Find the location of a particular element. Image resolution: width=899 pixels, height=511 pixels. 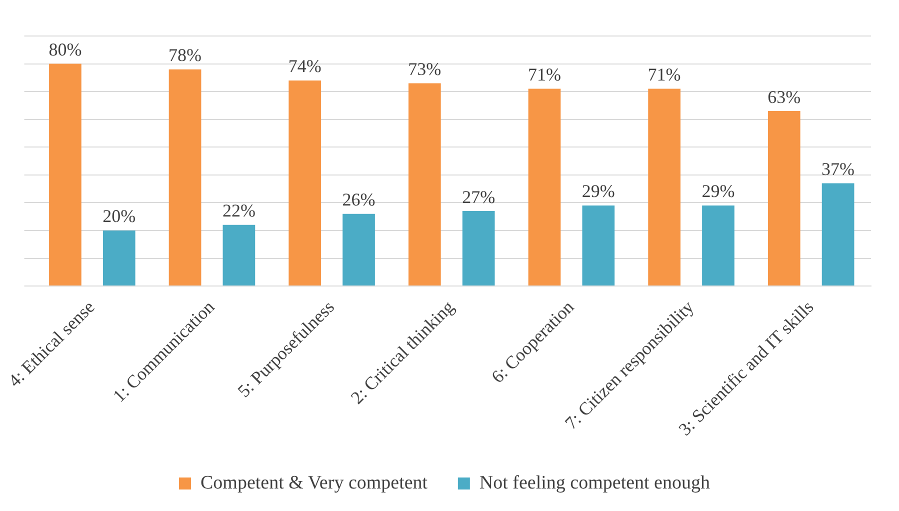

legend-label: Competent & Very competent is located at coordinates (314, 483).